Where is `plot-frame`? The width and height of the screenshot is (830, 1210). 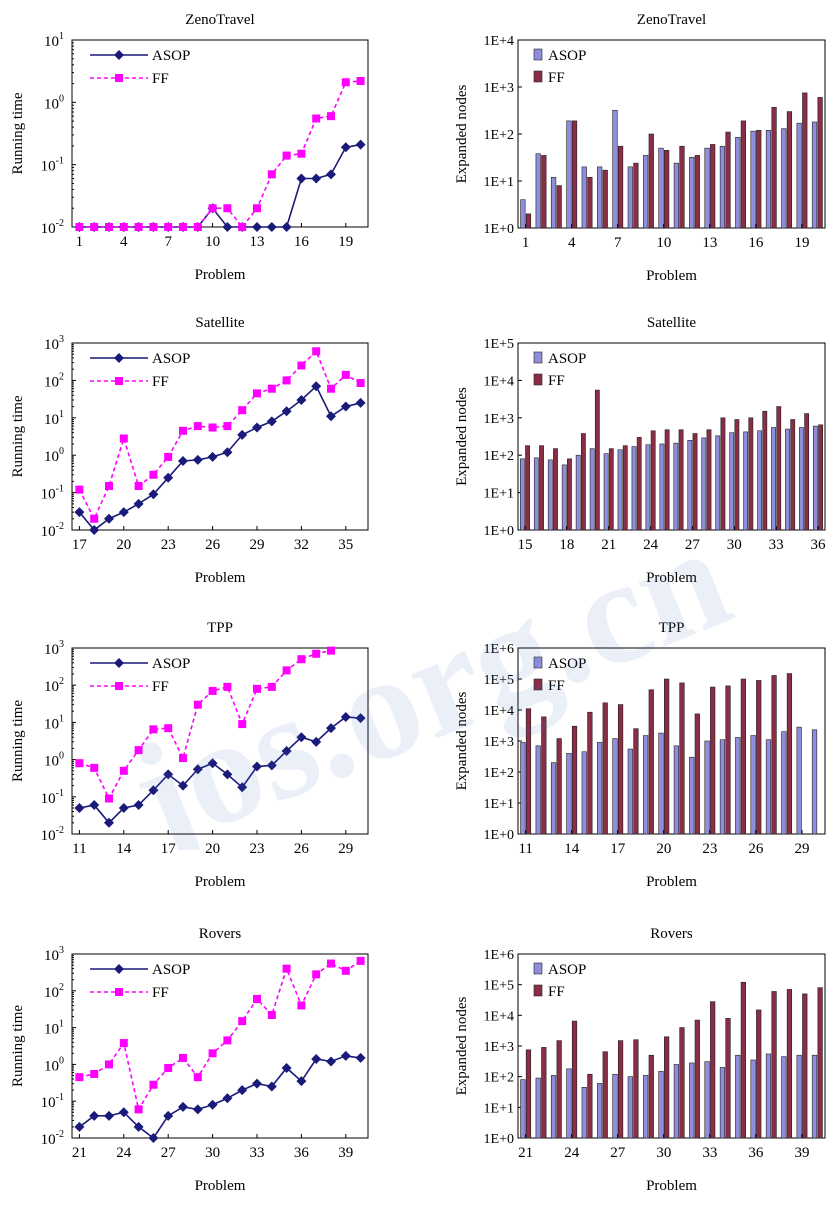
plot-frame is located at coordinates (220, 741).